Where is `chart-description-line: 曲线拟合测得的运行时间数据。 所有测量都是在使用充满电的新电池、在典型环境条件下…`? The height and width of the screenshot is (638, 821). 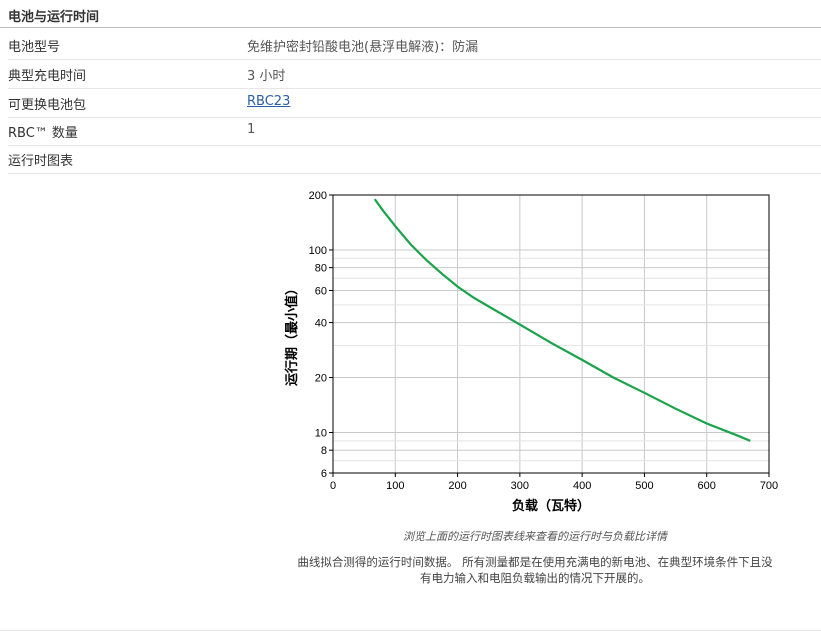
chart-description-line: 曲线拟合测得的运行时间数据。 所有测量都是在使用充满电的新电池、在典型环境条件下… is located at coordinates (535, 562).